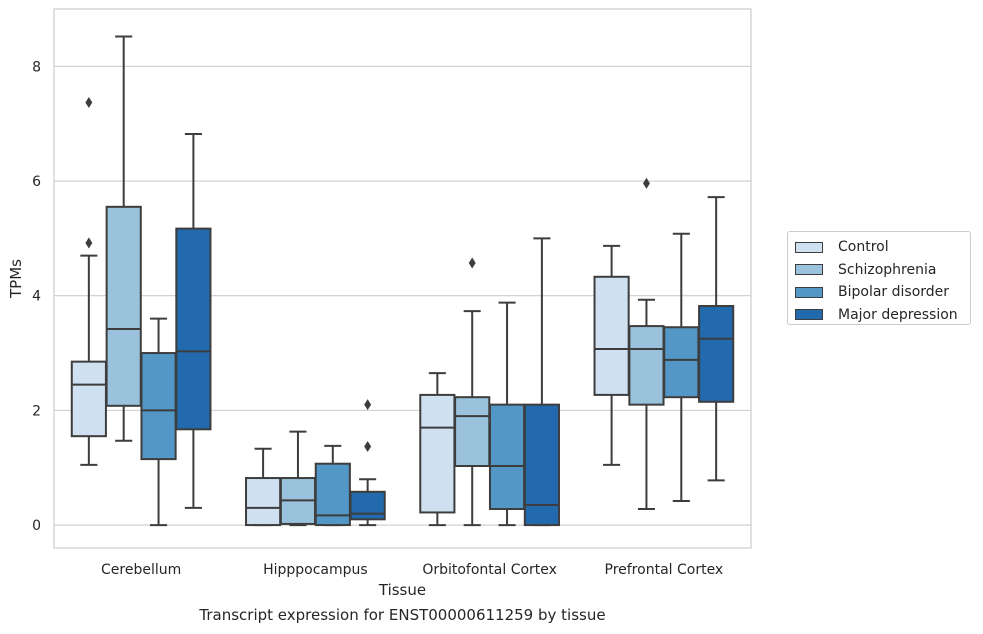 This screenshot has height=634, width=983. What do you see at coordinates (894, 292) in the screenshot?
I see `legend-label: Bipolar disorder` at bounding box center [894, 292].